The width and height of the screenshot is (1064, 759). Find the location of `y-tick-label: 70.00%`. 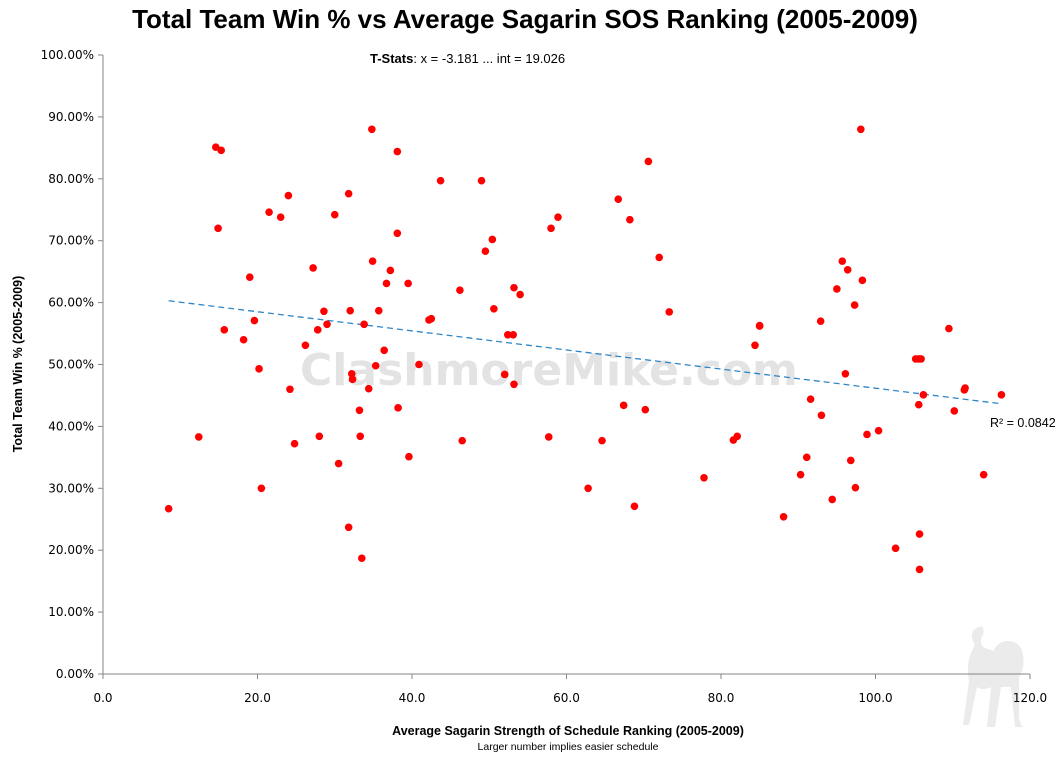

y-tick-label: 70.00% is located at coordinates (71, 241).